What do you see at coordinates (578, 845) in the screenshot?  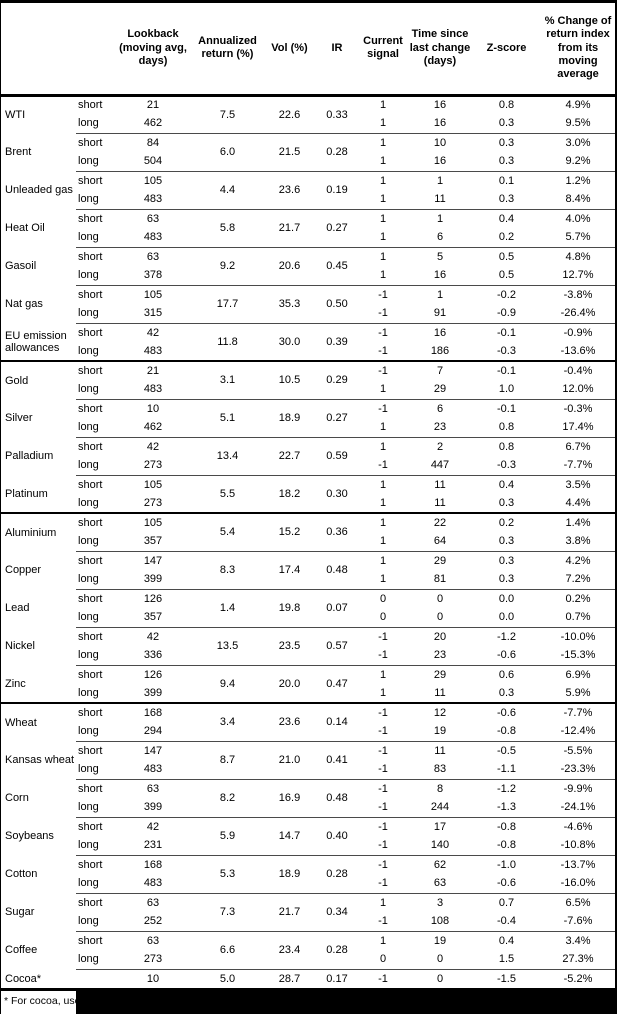 I see `pct-change-value: -10.8%` at bounding box center [578, 845].